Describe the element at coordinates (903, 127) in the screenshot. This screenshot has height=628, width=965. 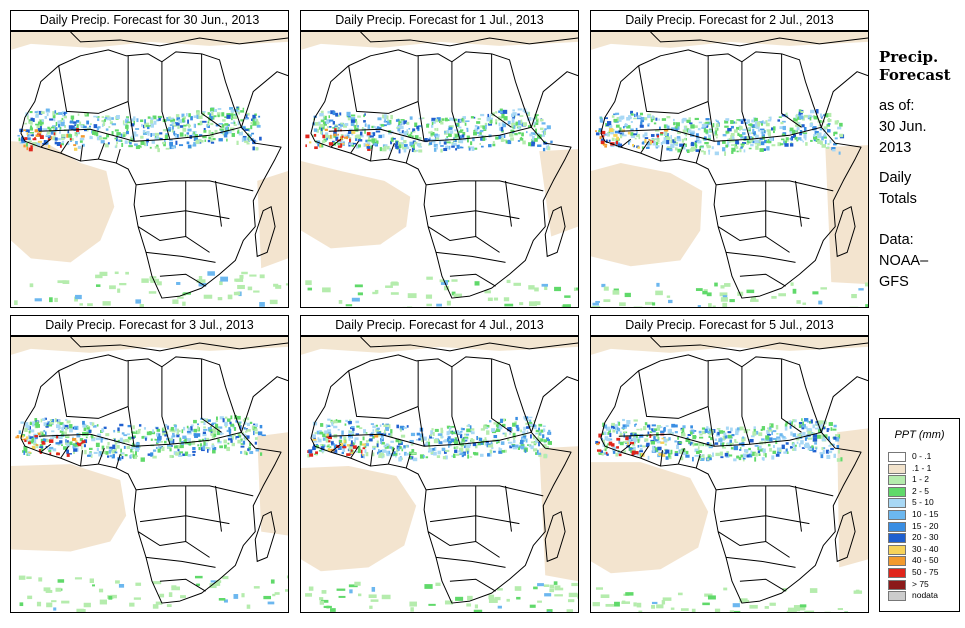
I see `as-of-day: 30 Jun.` at that location.